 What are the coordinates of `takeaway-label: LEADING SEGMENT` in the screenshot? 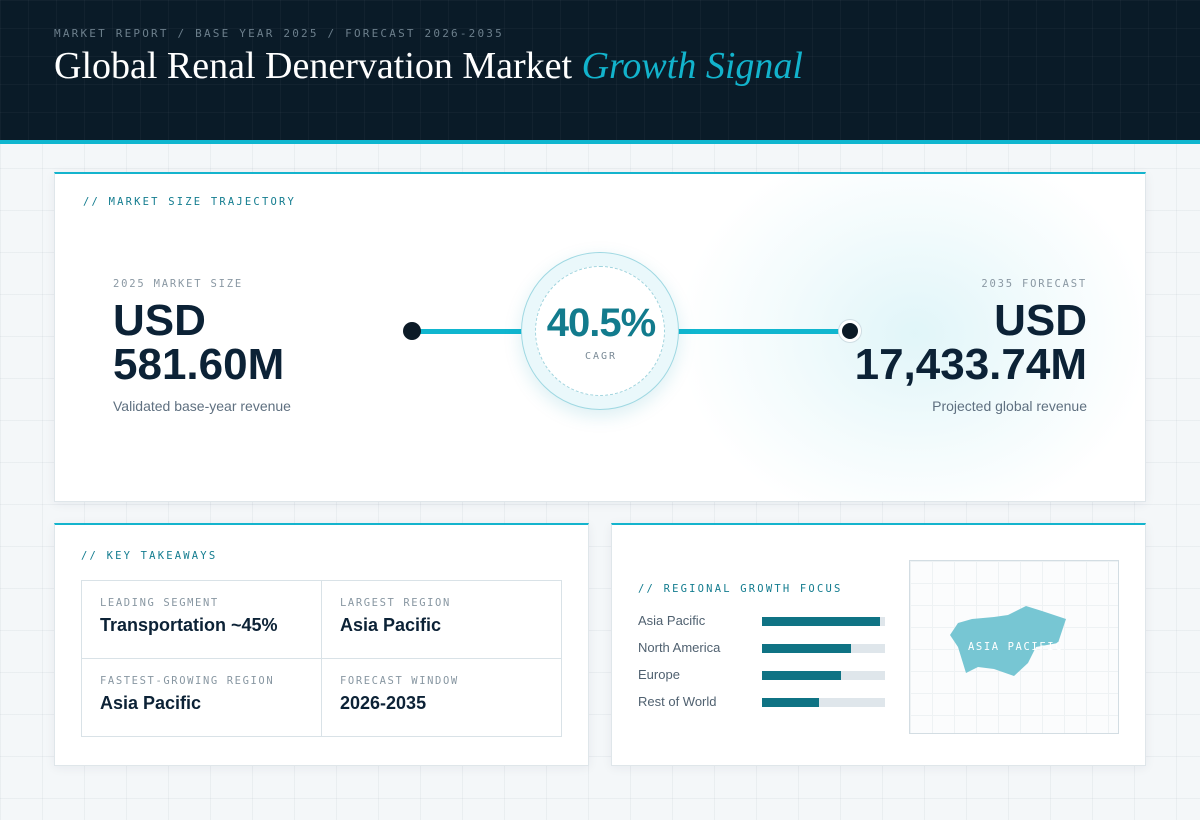 It's located at (159, 603).